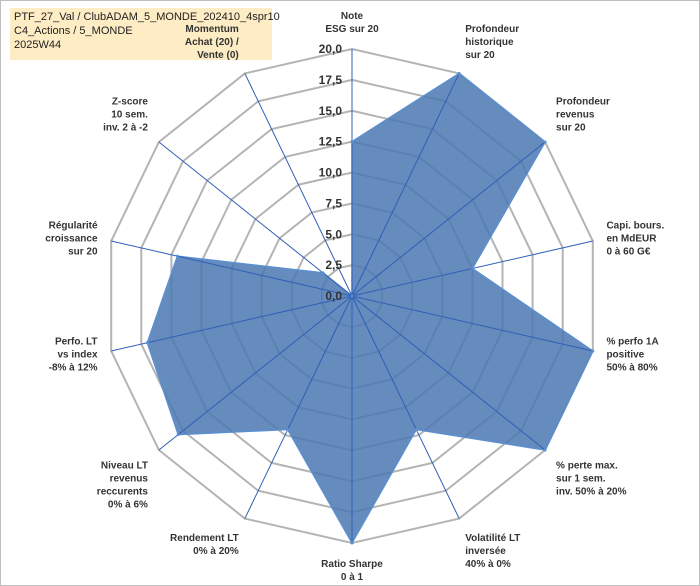 The image size is (700, 586). I want to click on axis-label: Volatilité LT inversée 40% à 0%, so click(492, 551).